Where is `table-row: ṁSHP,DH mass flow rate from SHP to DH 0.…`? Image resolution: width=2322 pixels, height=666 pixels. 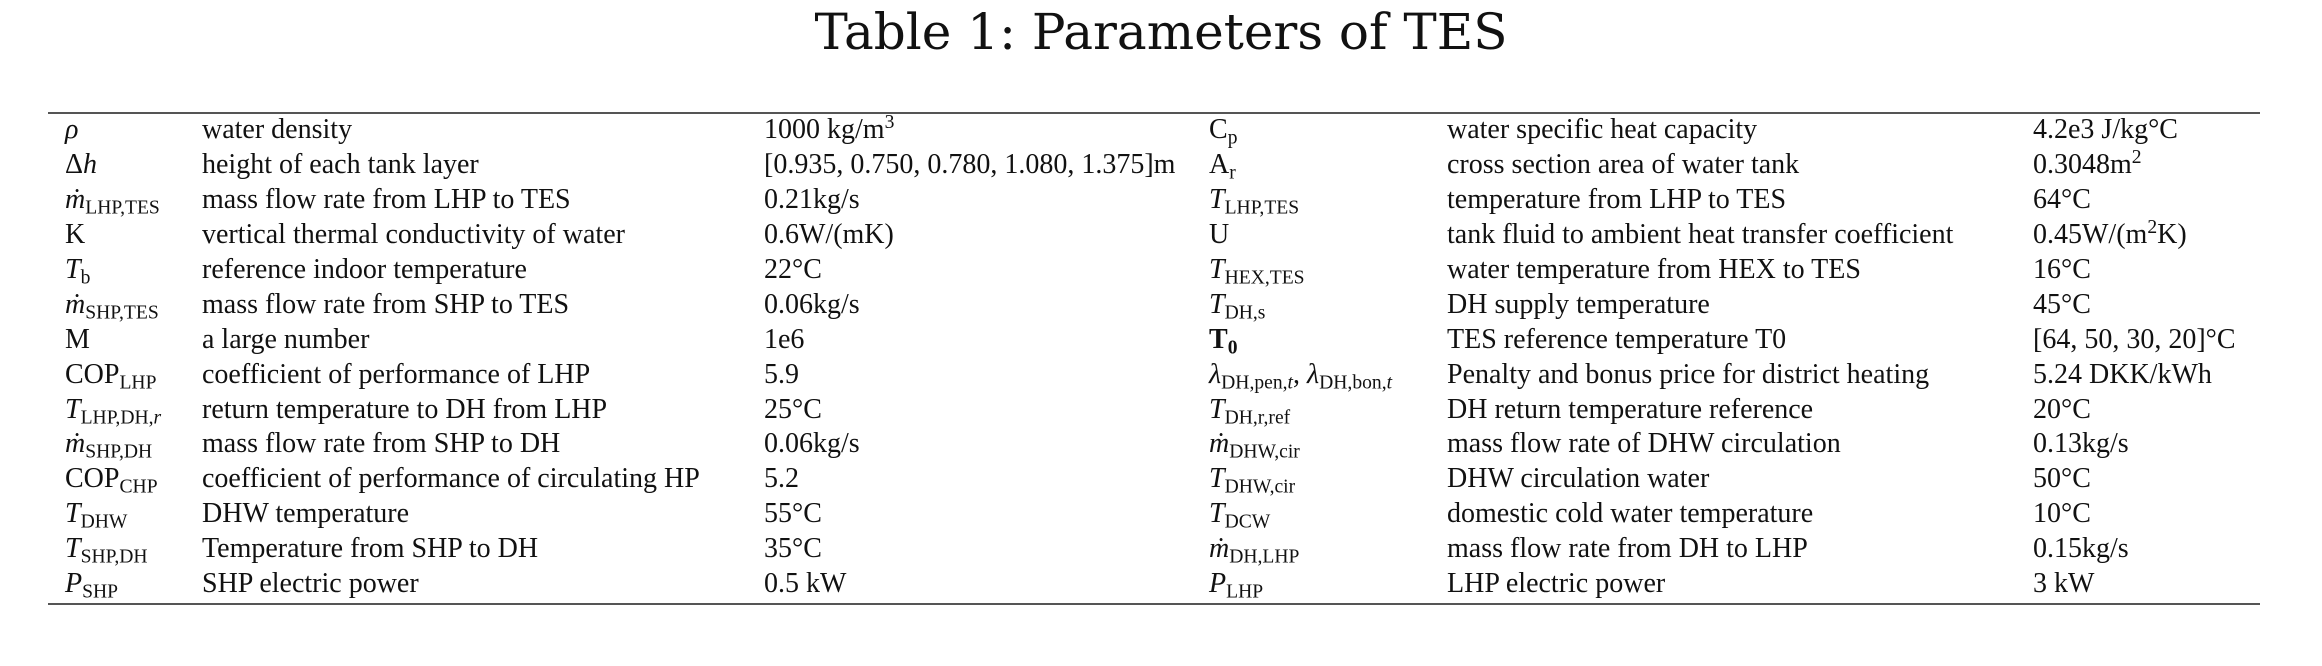
table-row: ṁSHP,DH mass flow rate from SHP to DH 0.… is located at coordinates (1154, 444).